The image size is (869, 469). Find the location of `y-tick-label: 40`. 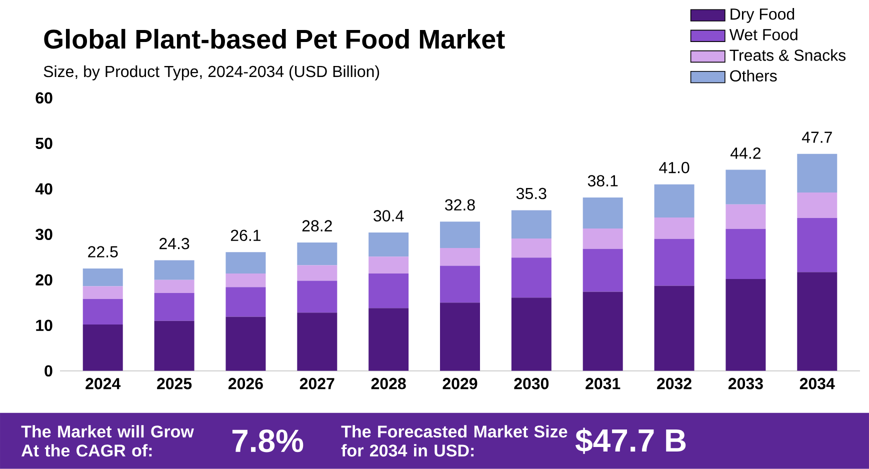

y-tick-label: 40 is located at coordinates (43, 189).